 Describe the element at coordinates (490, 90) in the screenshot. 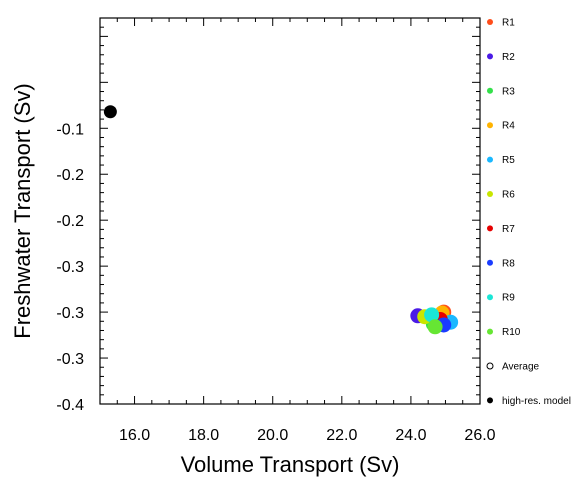

I see `legend-marker-r3` at that location.